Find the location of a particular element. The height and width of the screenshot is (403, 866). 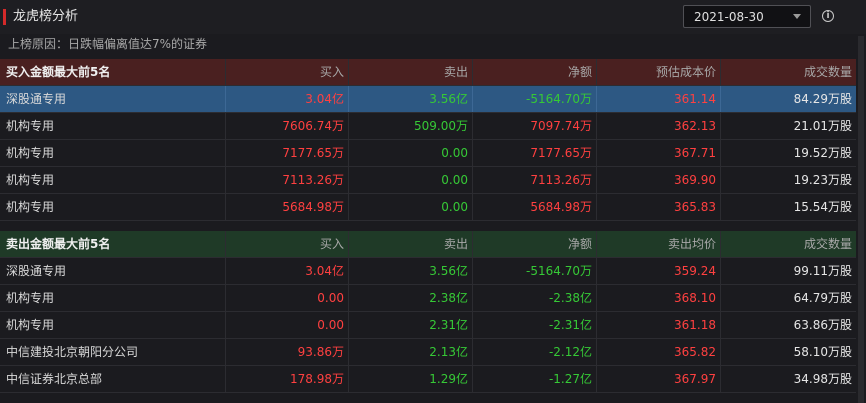

cell-price: 361.14 is located at coordinates (659, 99).